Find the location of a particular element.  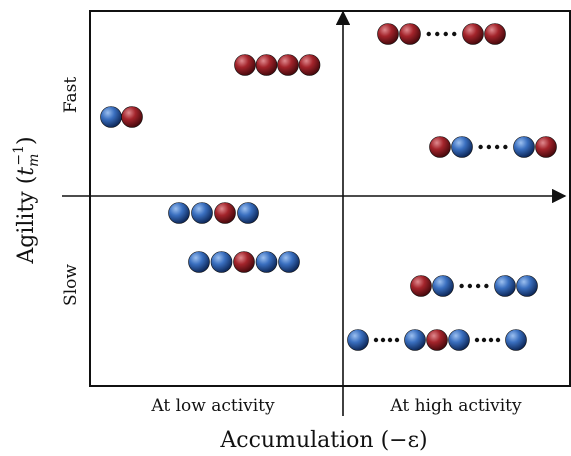

chain-slow-low-tetramer is located at coordinates (213, 213).